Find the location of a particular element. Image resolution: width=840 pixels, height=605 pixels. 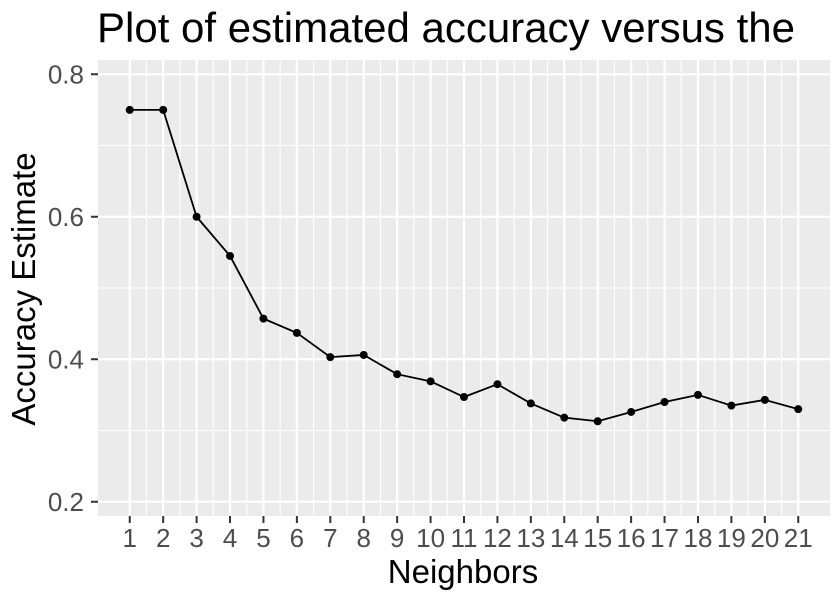

y-tick-label: 0.6 is located at coordinates (66, 217).